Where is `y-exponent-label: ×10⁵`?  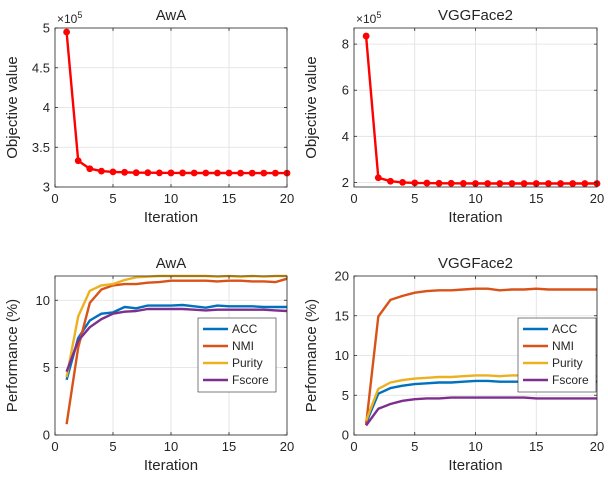 y-exponent-label: ×10⁵ is located at coordinates (368, 18).